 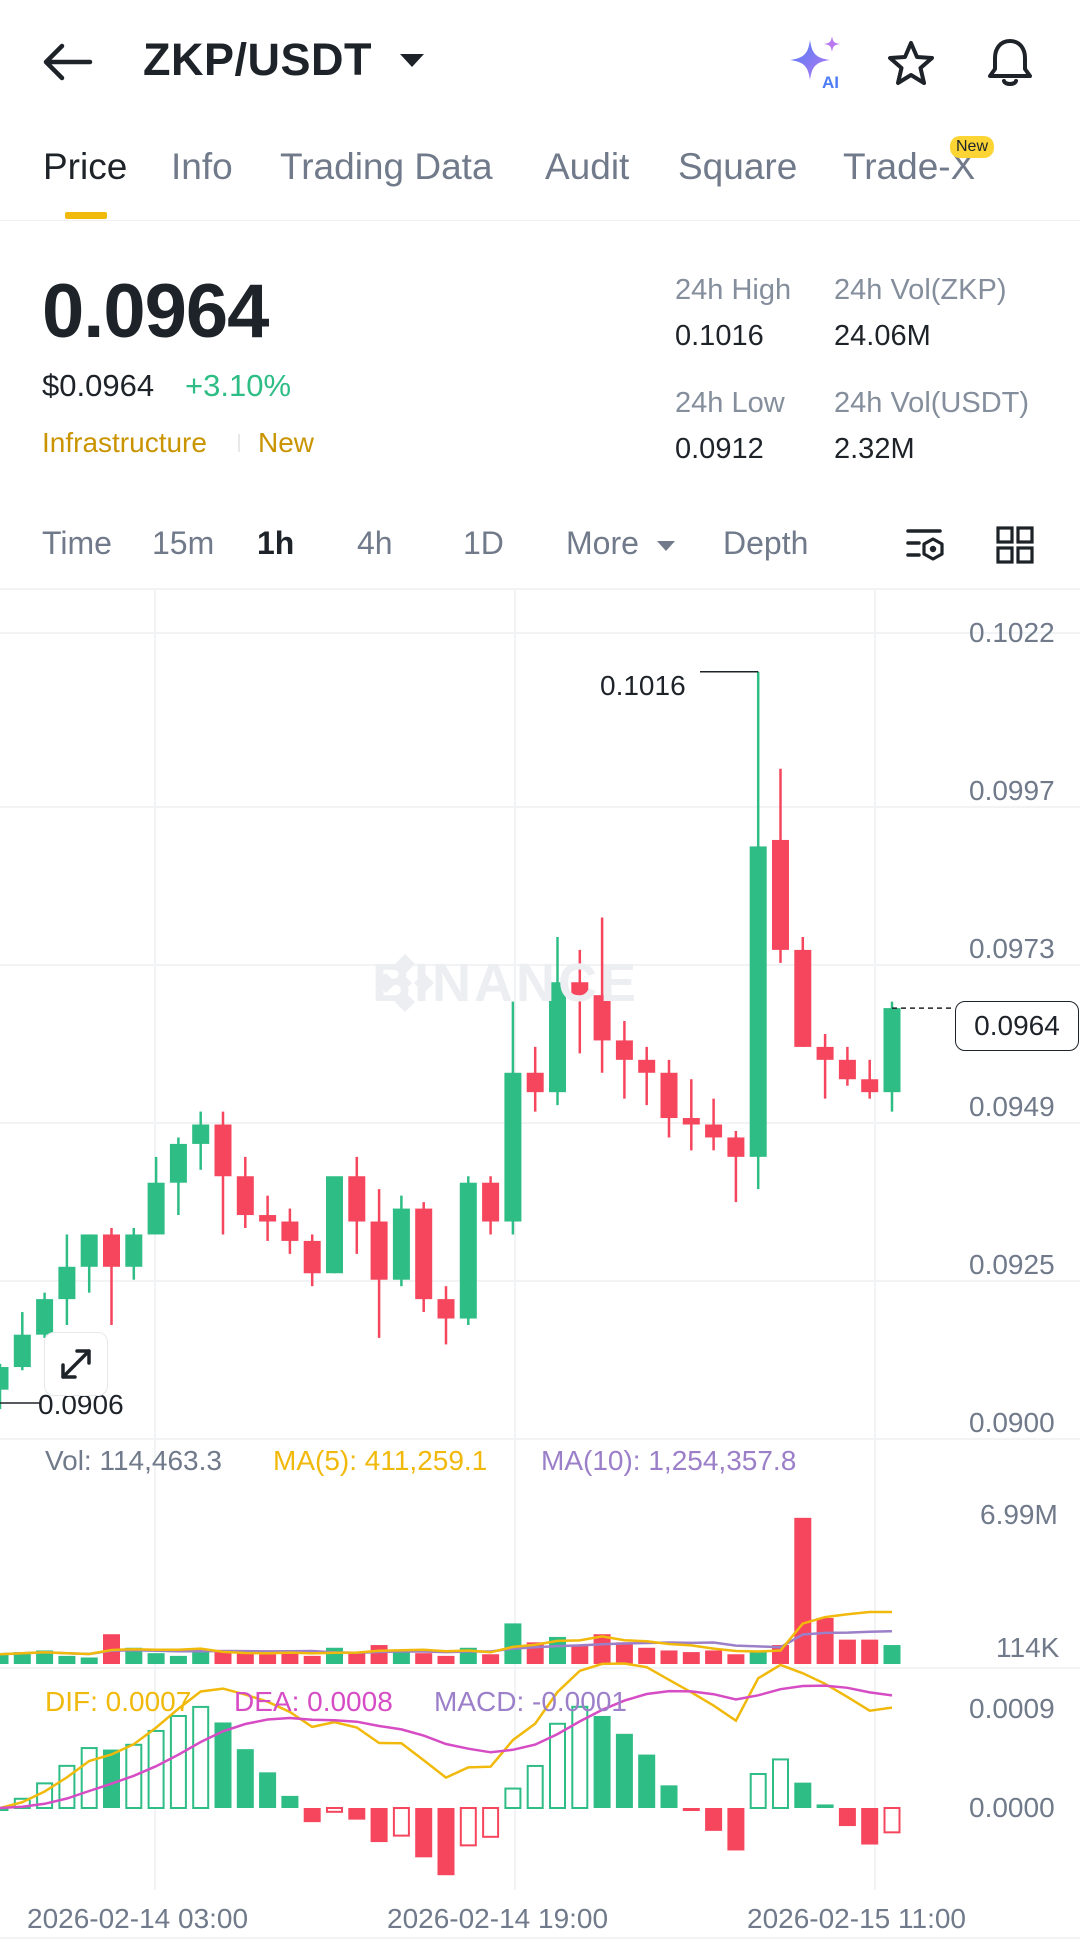 What do you see at coordinates (1015, 545) in the screenshot?
I see `grid-layout-icon` at bounding box center [1015, 545].